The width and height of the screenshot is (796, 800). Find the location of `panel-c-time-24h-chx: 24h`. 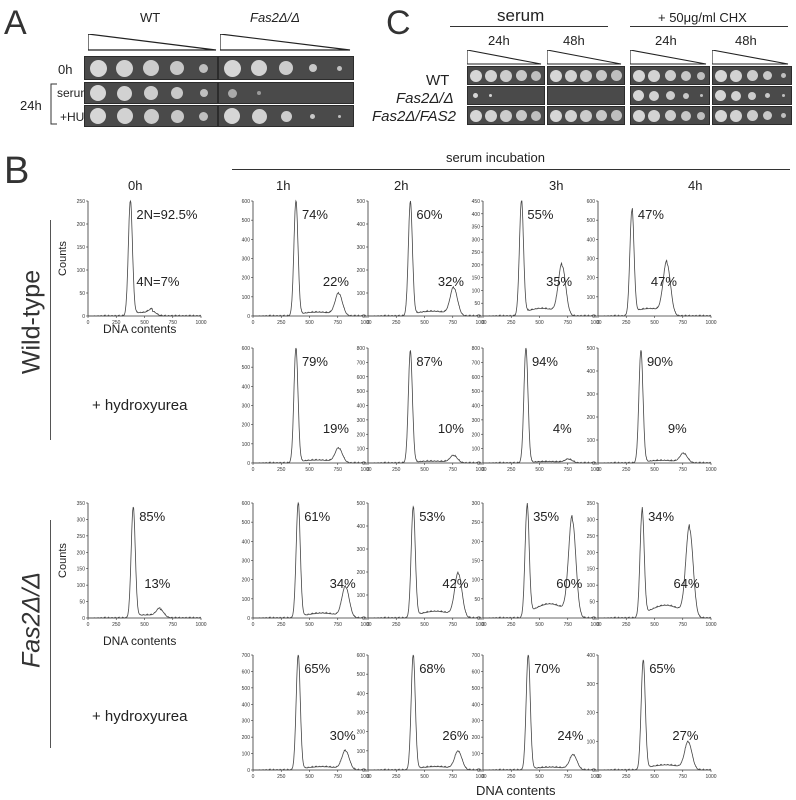

panel-c-time-24h-chx: 24h is located at coordinates (666, 40).